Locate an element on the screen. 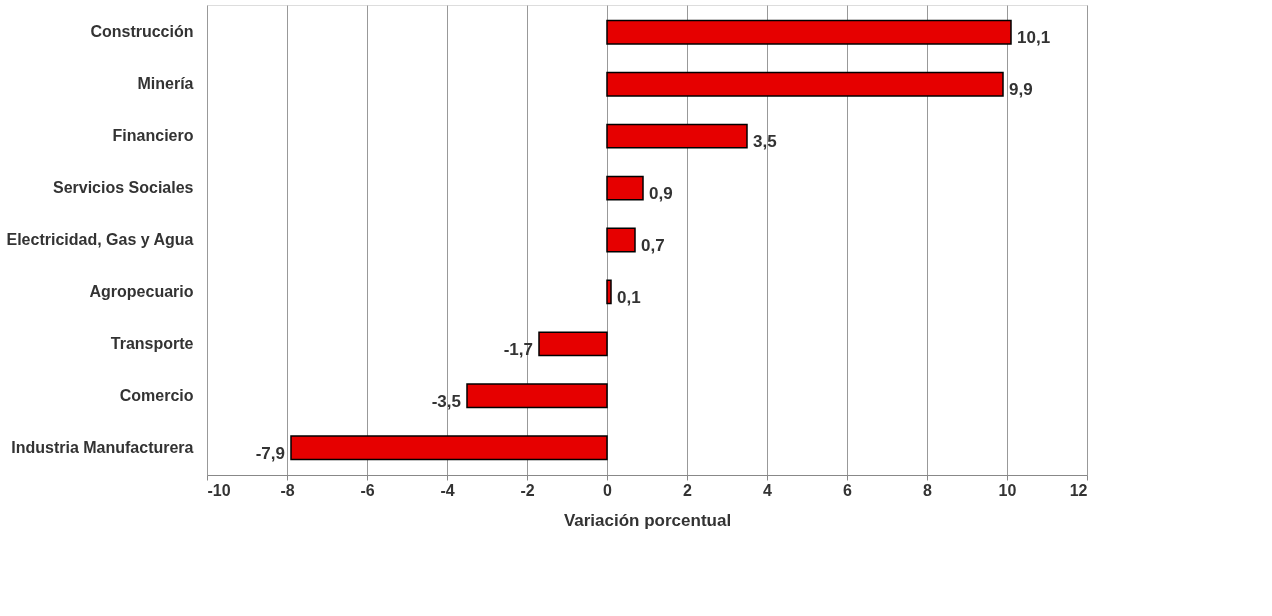  x-tick-label: -6 is located at coordinates (367, 490).